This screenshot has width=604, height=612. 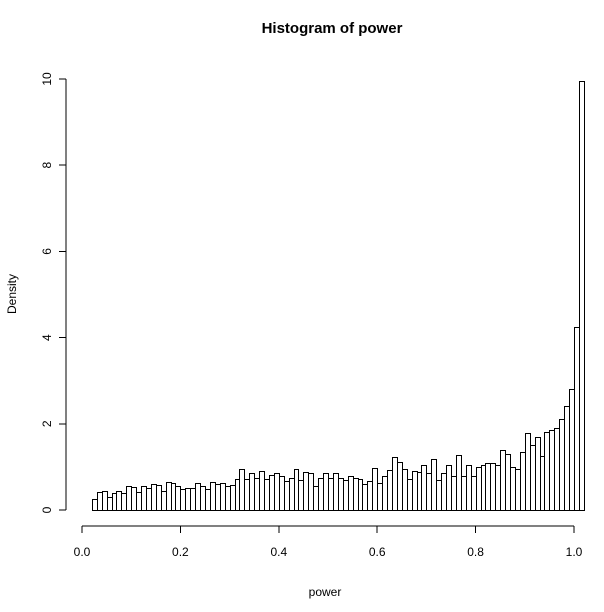 I want to click on x-tick-label: 0.6, so click(x=377, y=552).